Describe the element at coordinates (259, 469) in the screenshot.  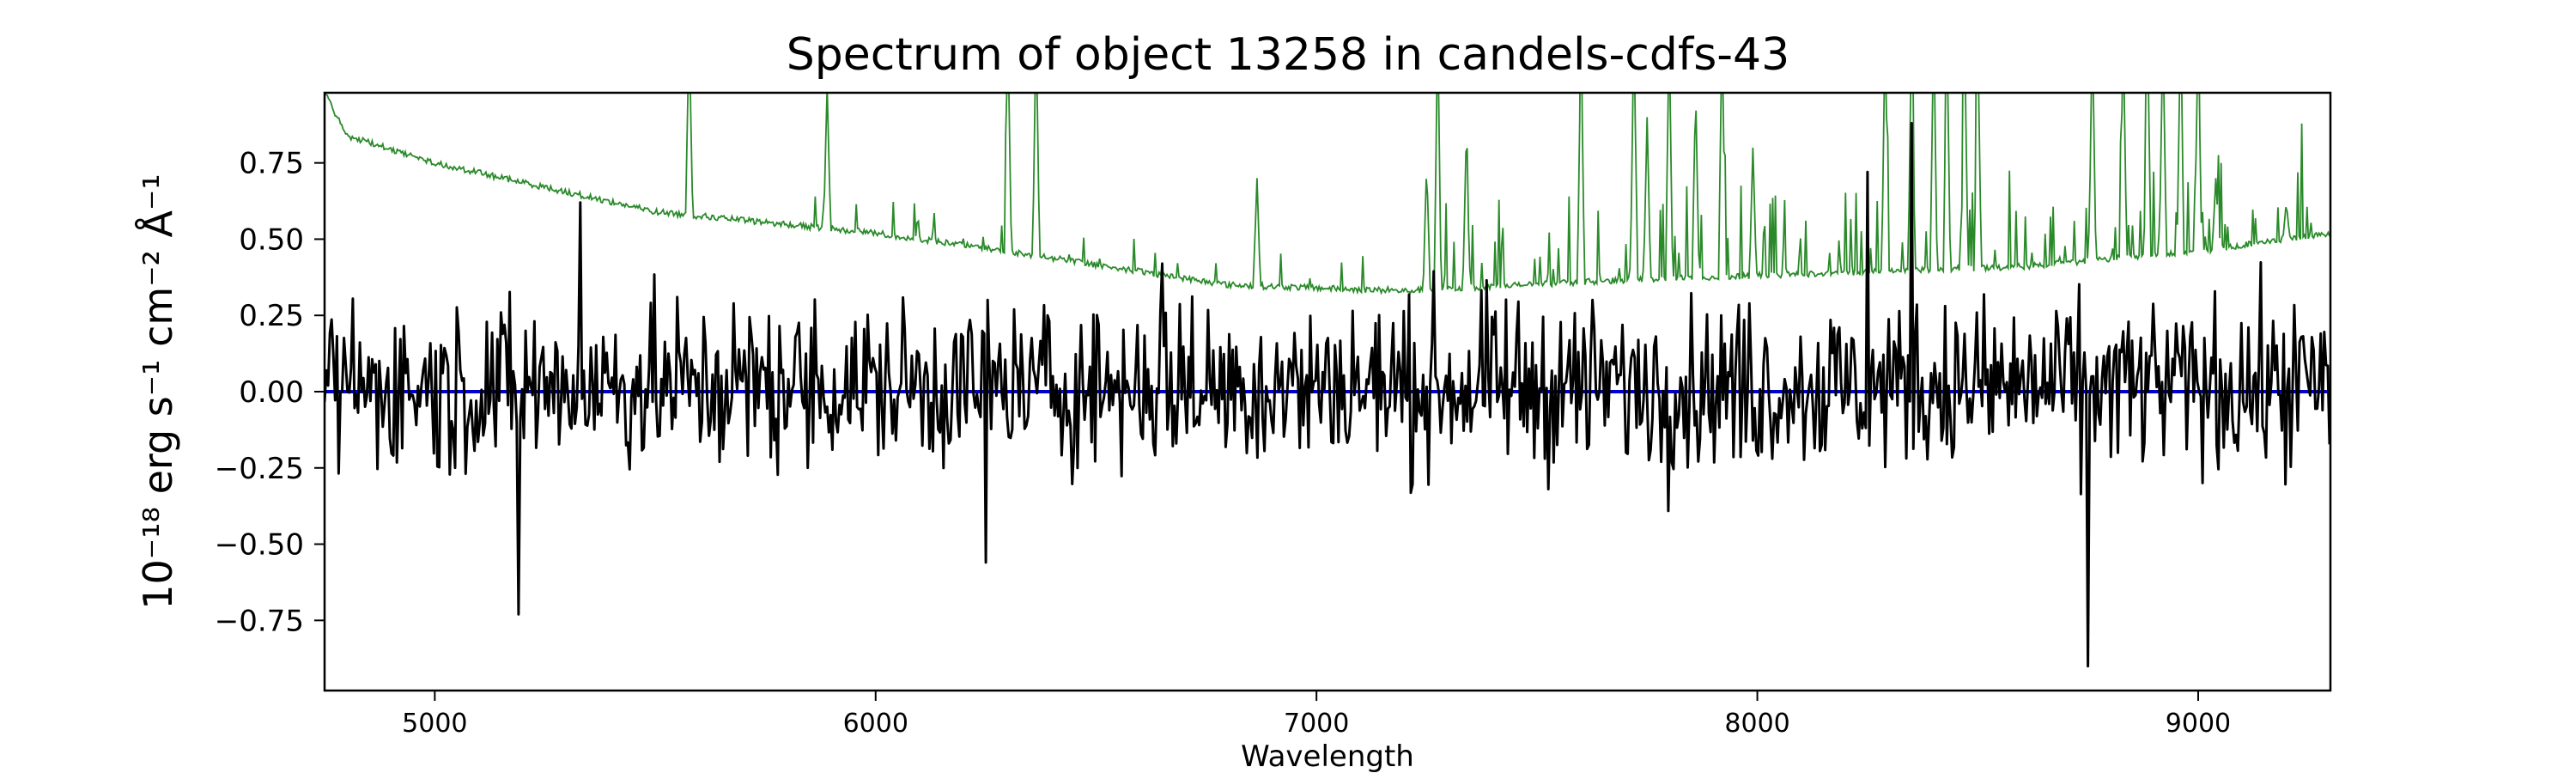
I see `y-tick-label: −0.25` at that location.